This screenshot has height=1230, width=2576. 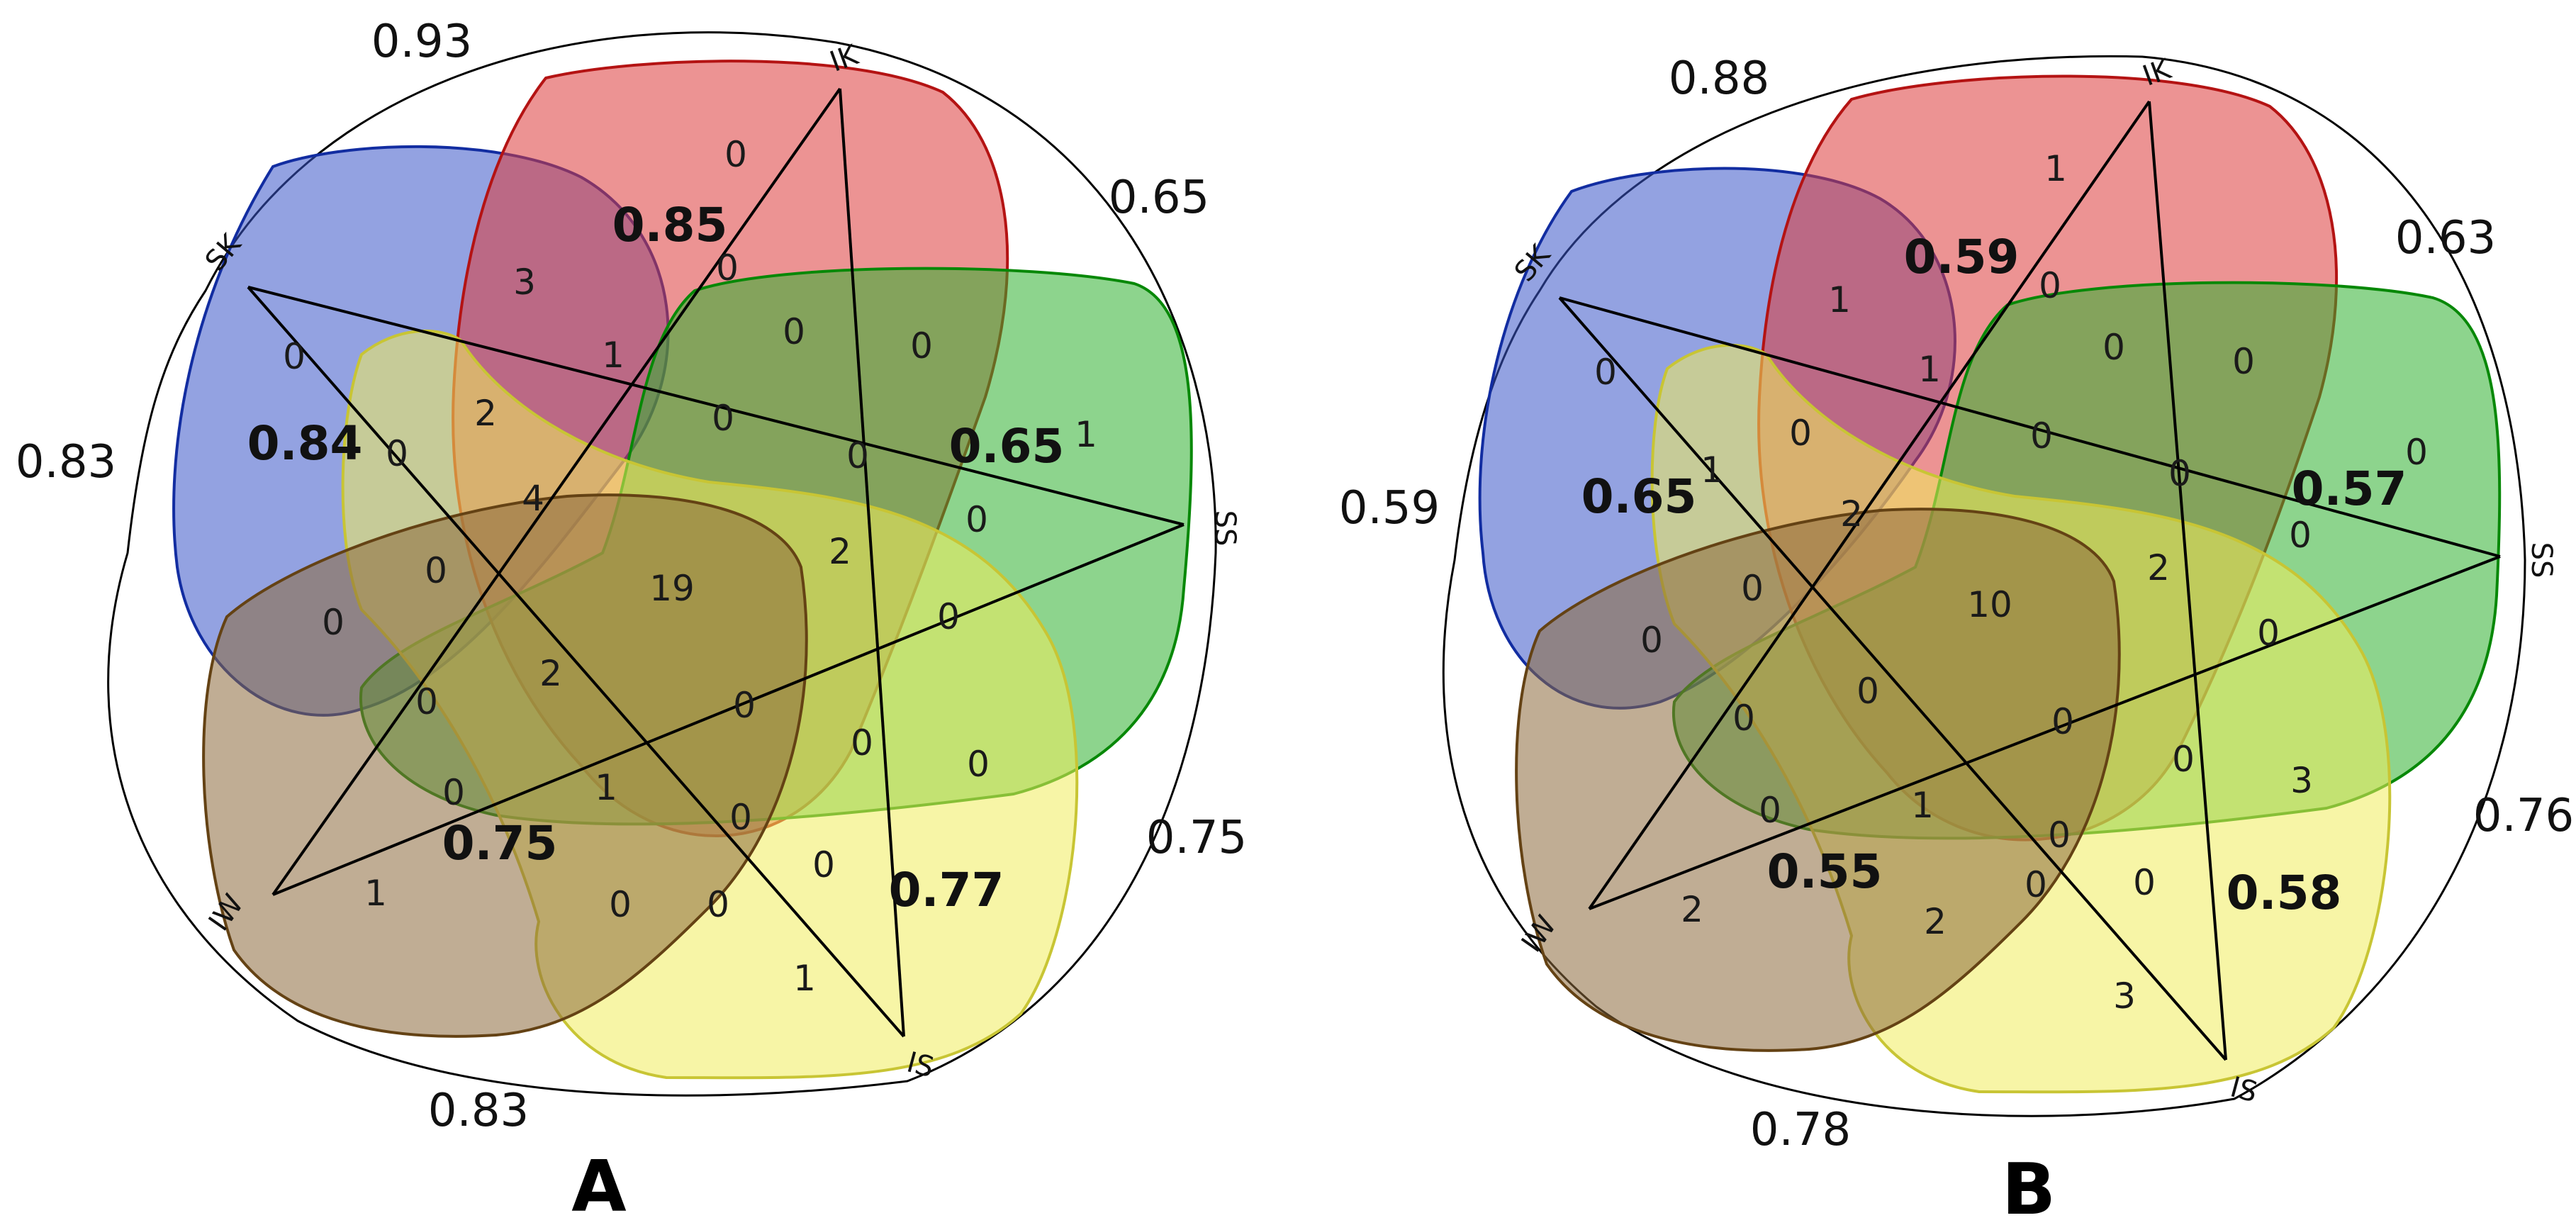 What do you see at coordinates (2350, 489) in the screenshot?
I see `pair-value: 0.57` at bounding box center [2350, 489].